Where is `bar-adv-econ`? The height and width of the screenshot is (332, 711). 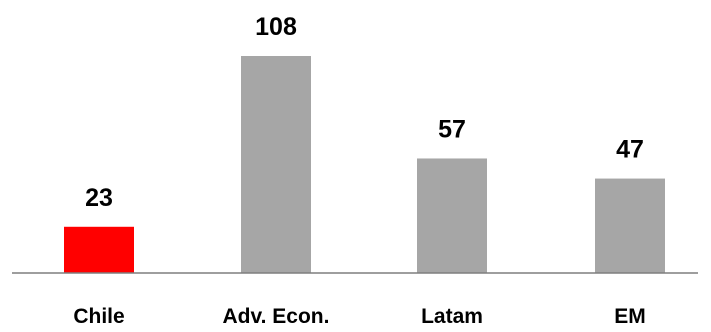
bar-adv-econ is located at coordinates (276, 164).